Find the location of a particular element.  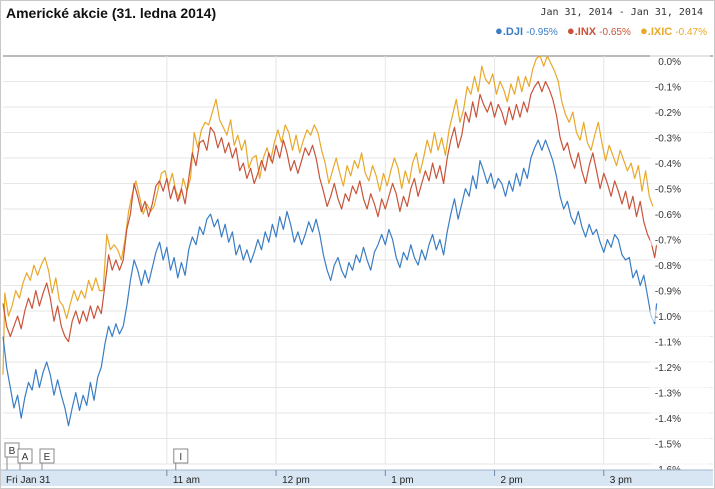

legend-item-dji: ●.DJI -0.95% is located at coordinates (526, 30).